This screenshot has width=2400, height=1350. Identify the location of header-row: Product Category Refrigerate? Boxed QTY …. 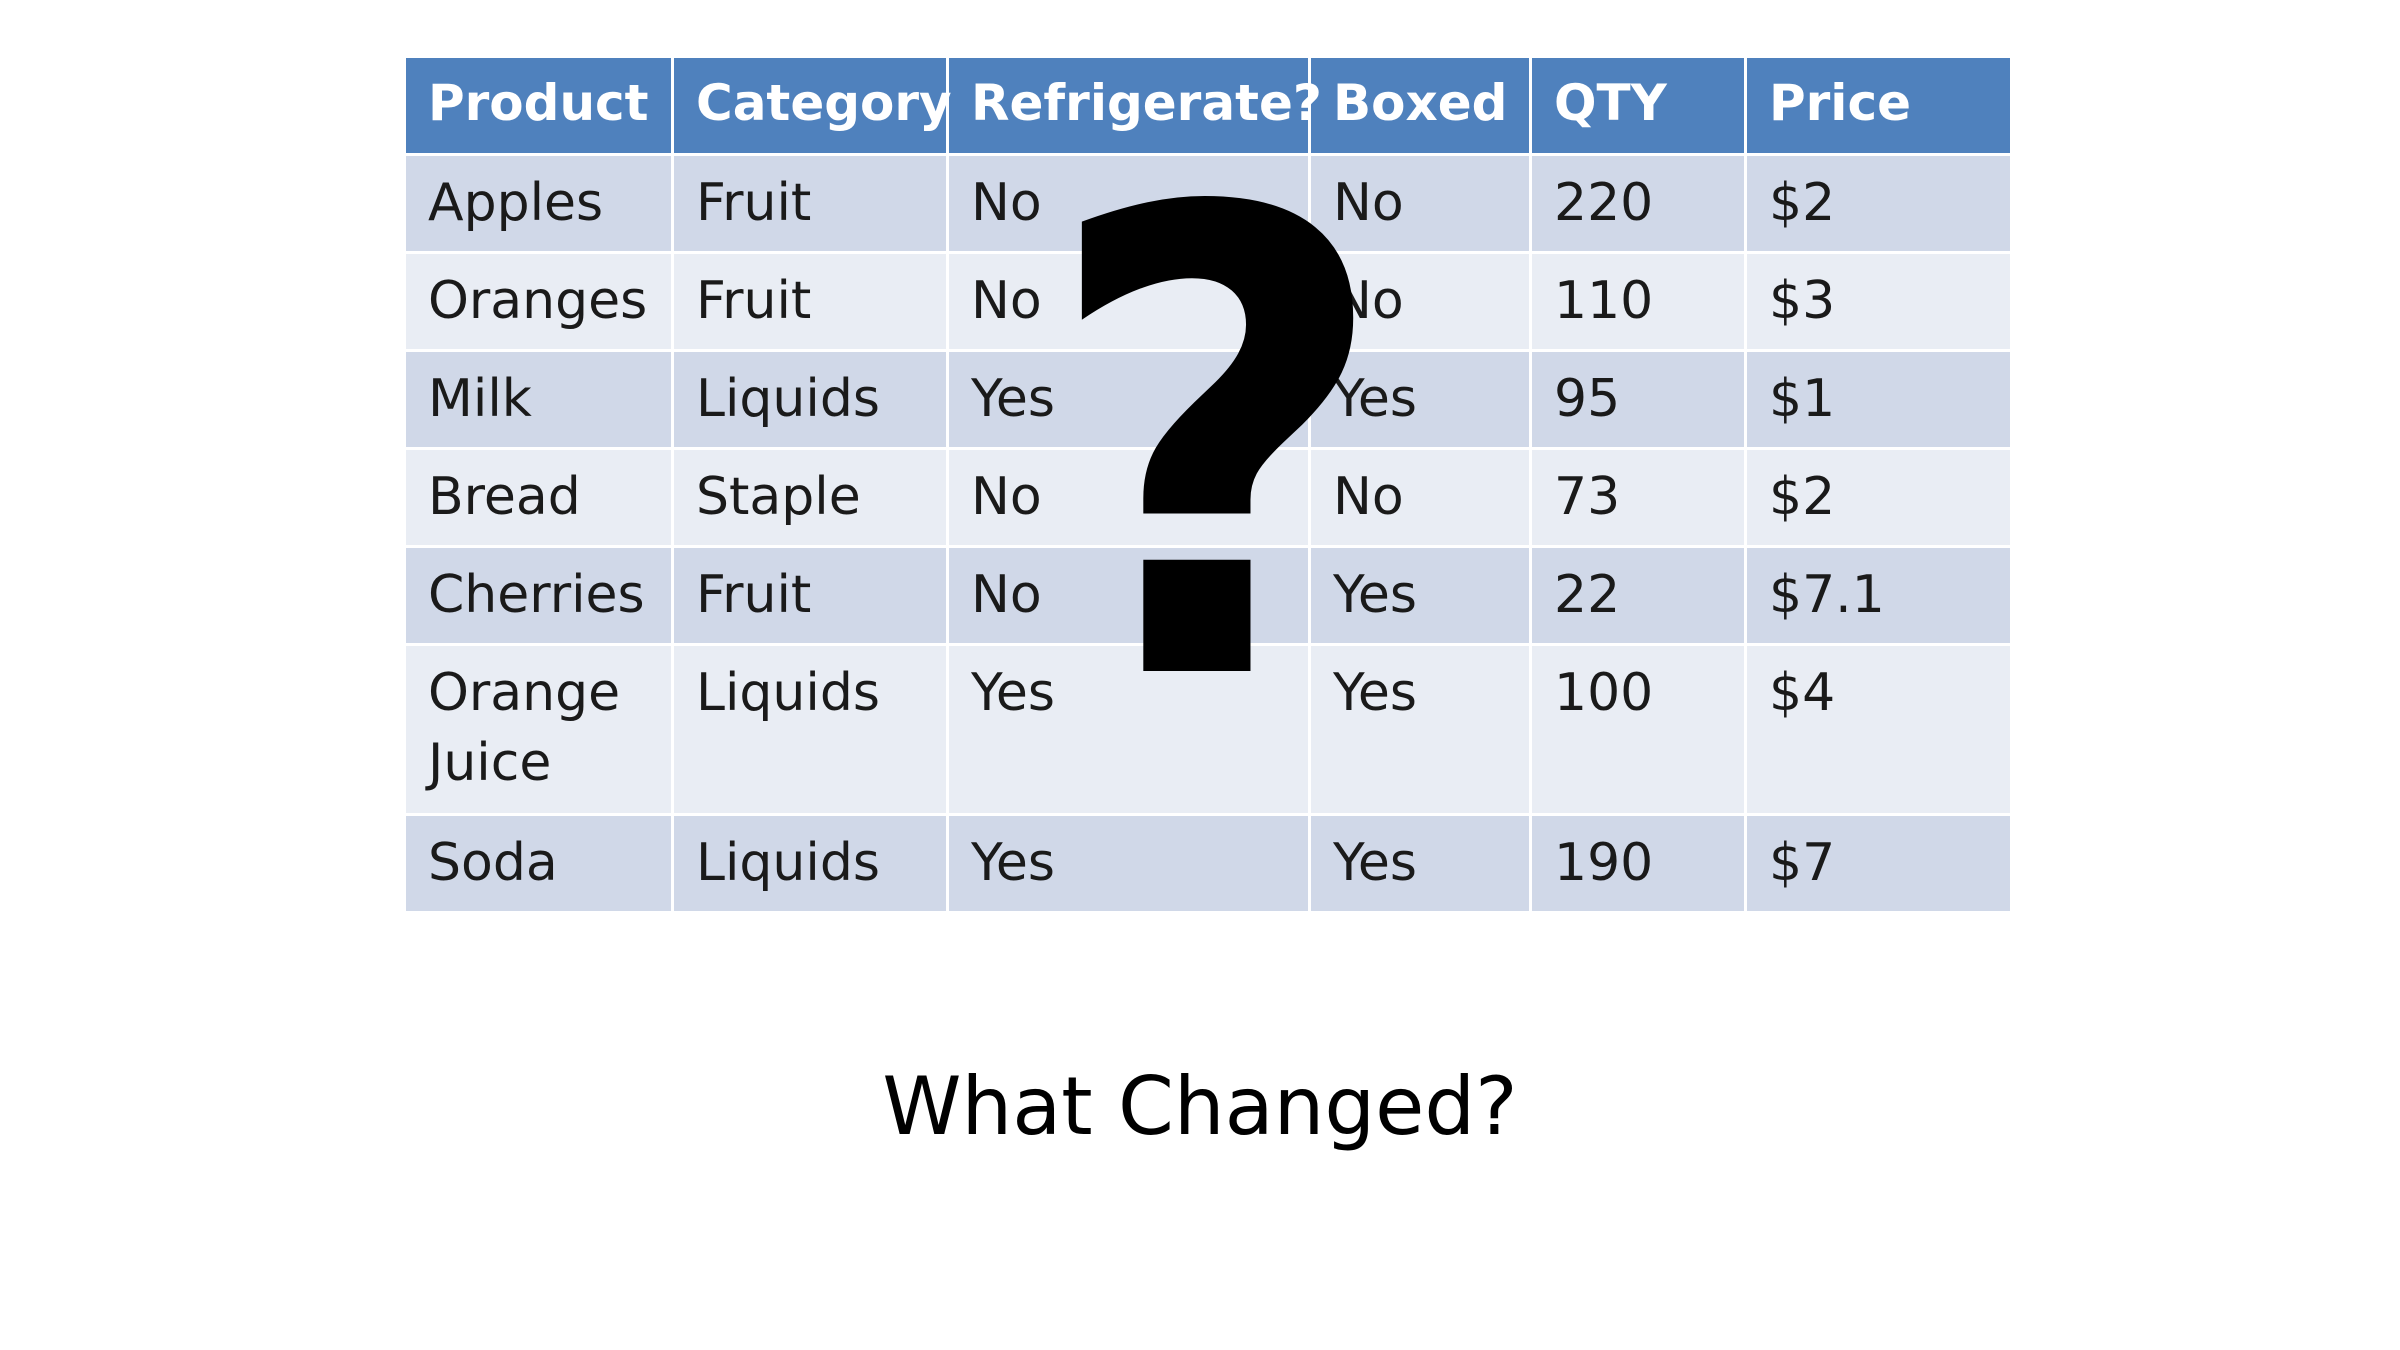
(1208, 105).